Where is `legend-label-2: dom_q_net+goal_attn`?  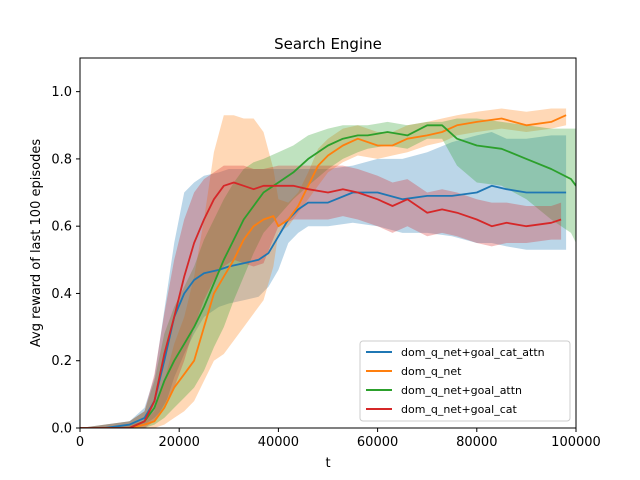
legend-label-2: dom_q_net+goal_attn is located at coordinates (461, 390).